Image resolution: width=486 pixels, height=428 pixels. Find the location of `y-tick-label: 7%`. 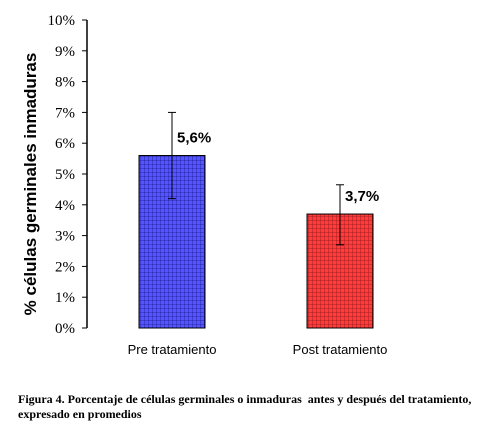

y-tick-label: 7% is located at coordinates (65, 113).